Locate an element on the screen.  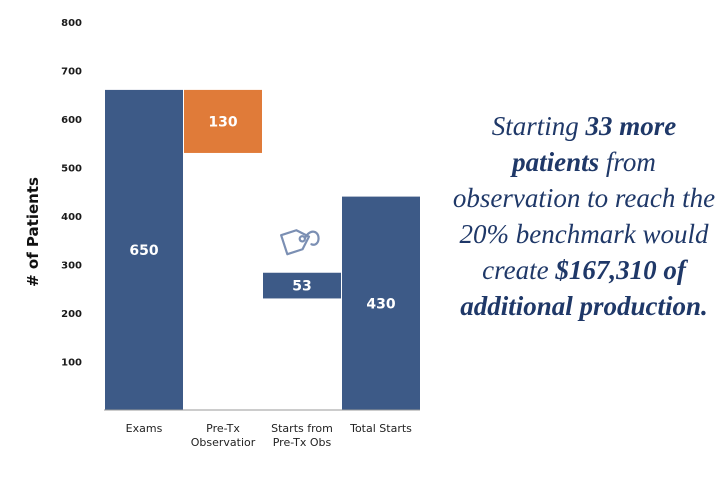
callout-highlight: 33 more patients is located at coordinates (594, 144).